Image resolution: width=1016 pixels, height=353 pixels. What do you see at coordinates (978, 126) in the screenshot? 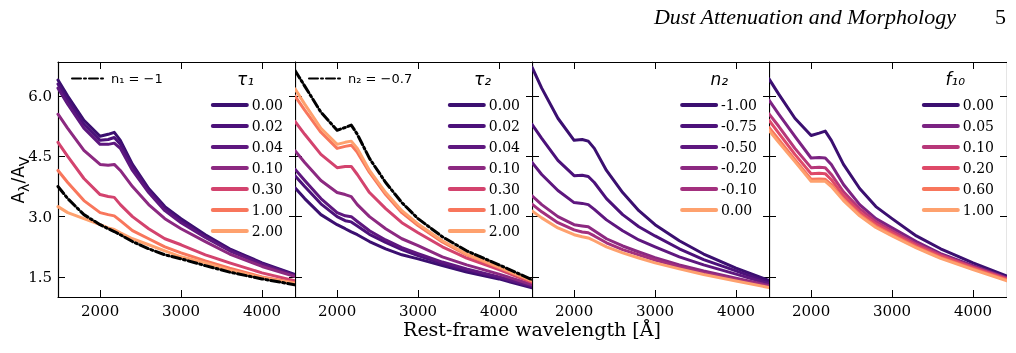
I see `legend-label: 0.05` at bounding box center [978, 126].